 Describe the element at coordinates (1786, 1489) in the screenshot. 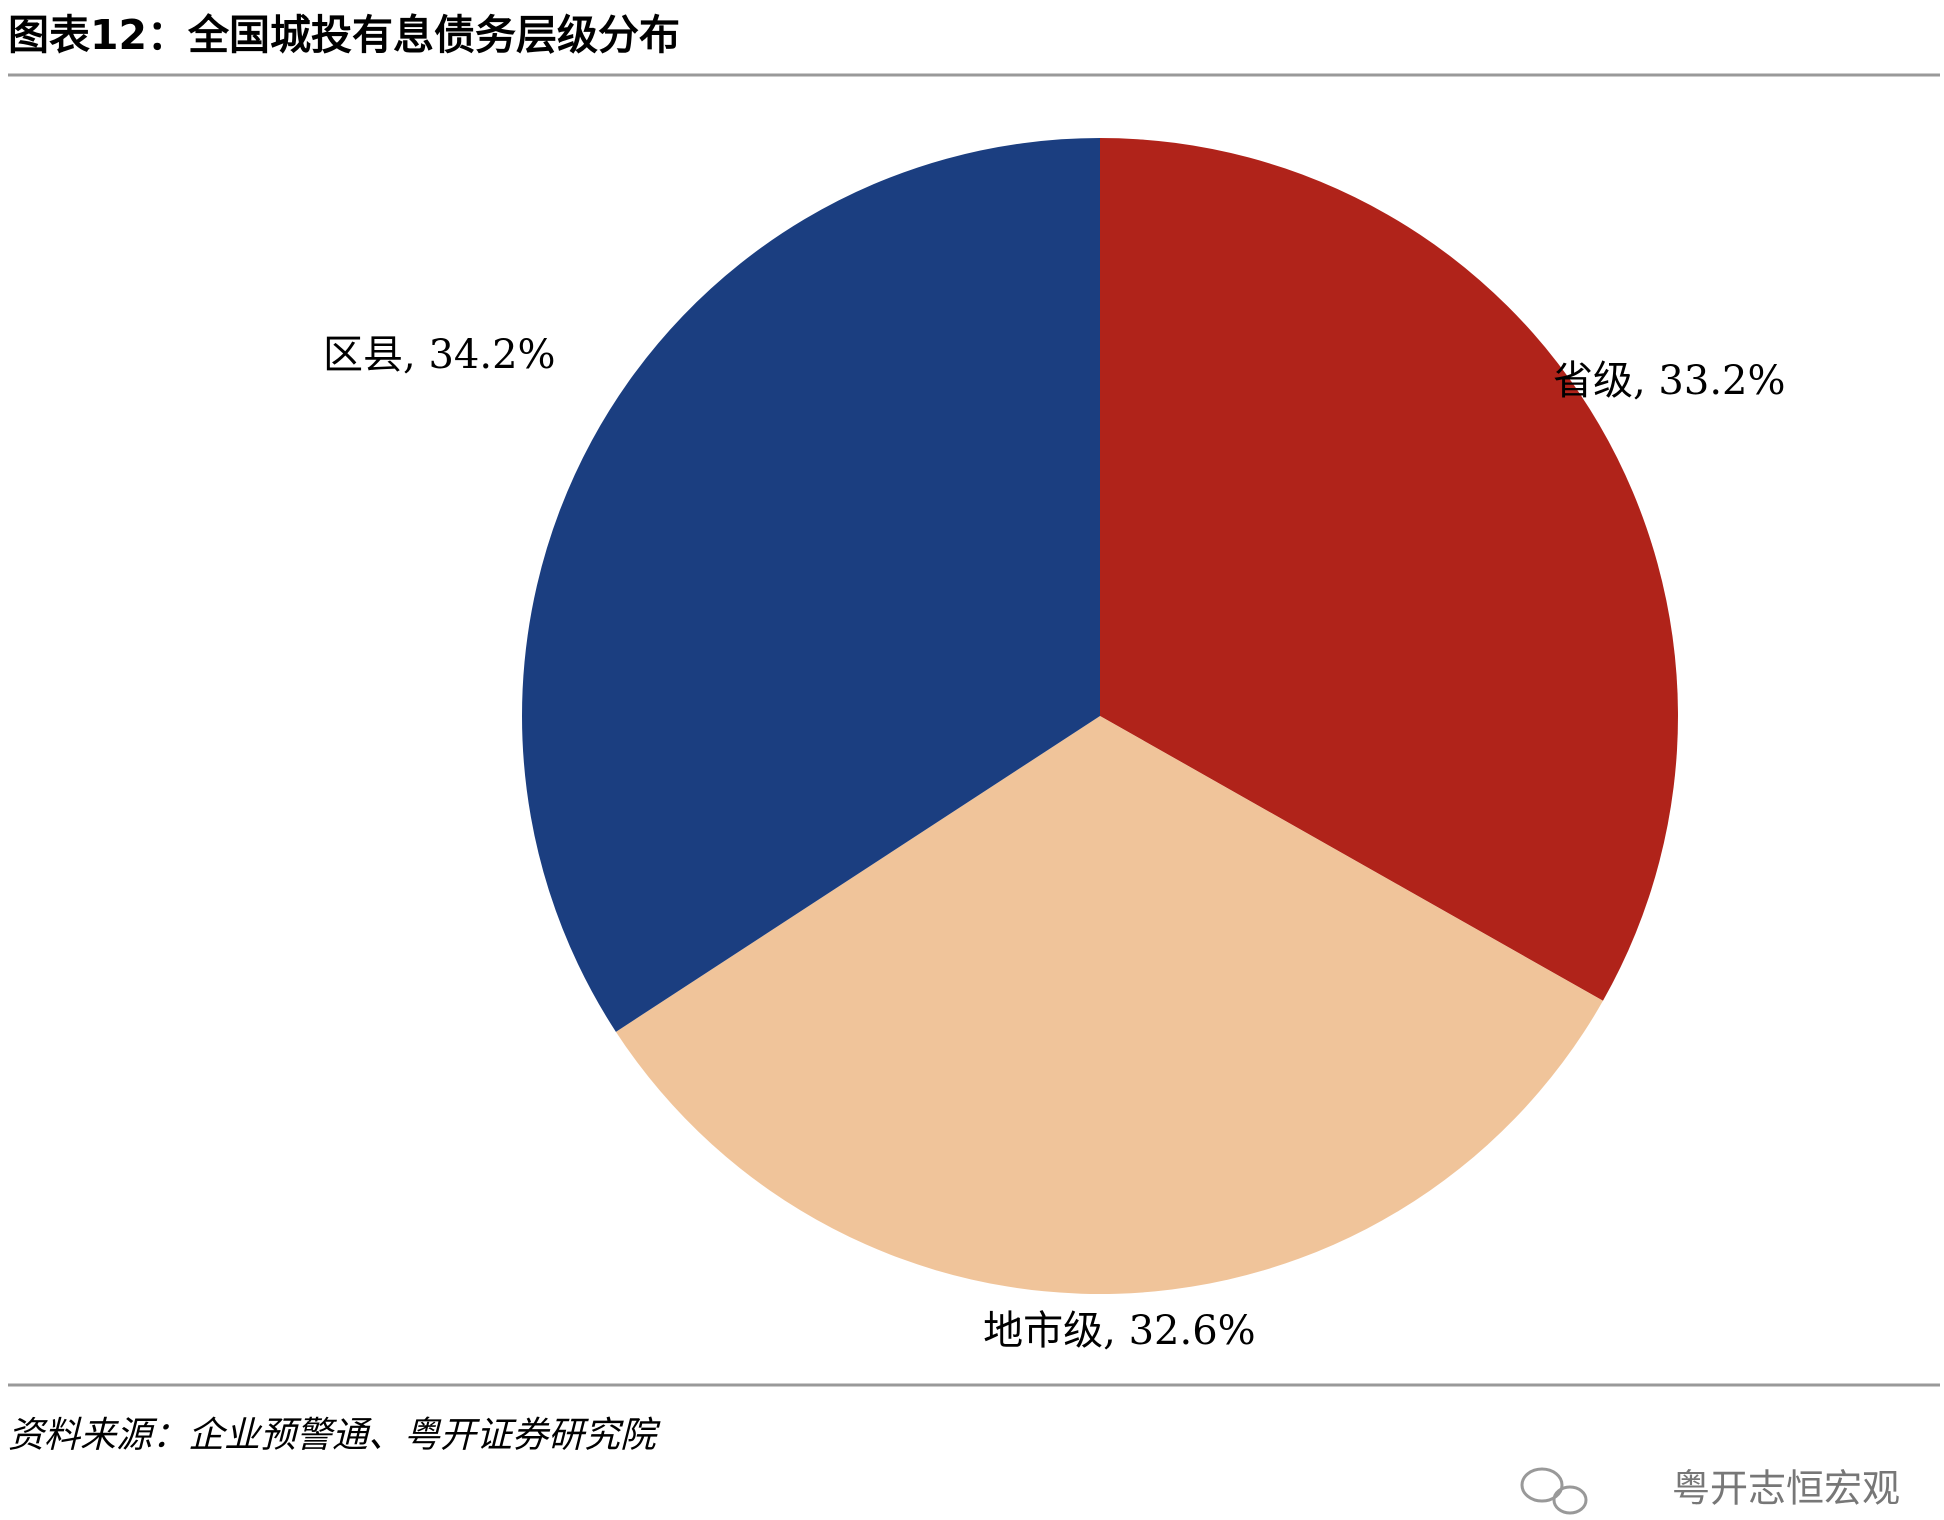

I see `watermark: 粤开志恒宏观` at that location.